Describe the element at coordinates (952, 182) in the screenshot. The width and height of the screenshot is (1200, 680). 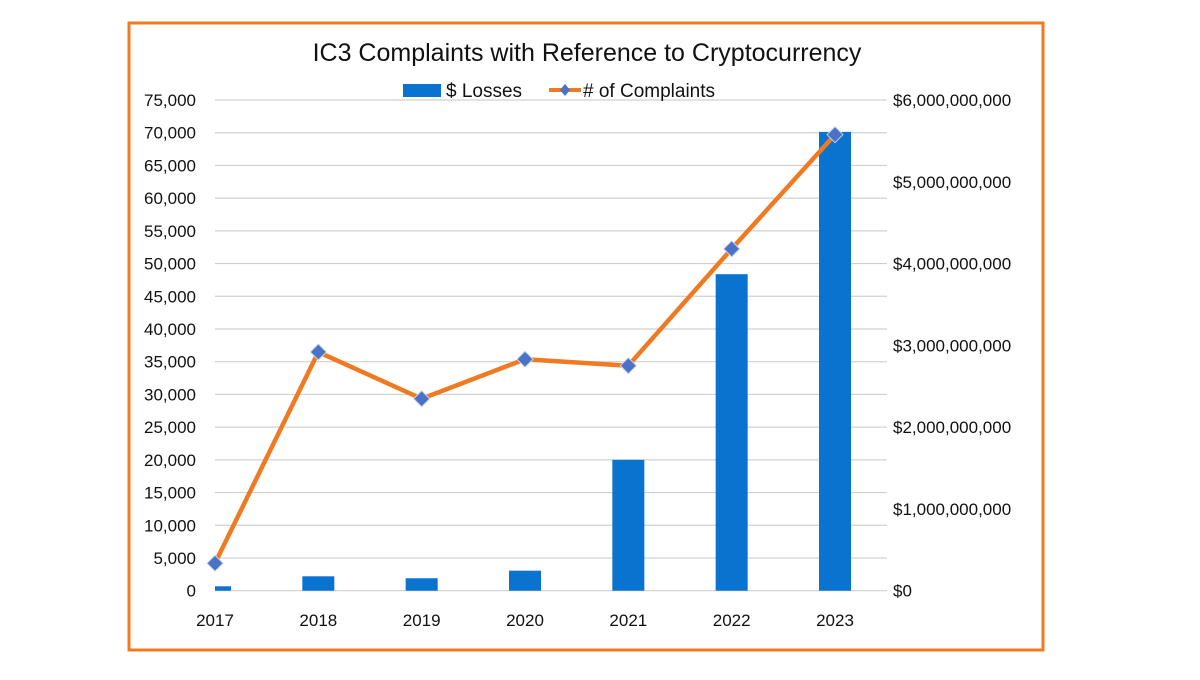
I see `right-tick-label: $5,000,000,000` at that location.